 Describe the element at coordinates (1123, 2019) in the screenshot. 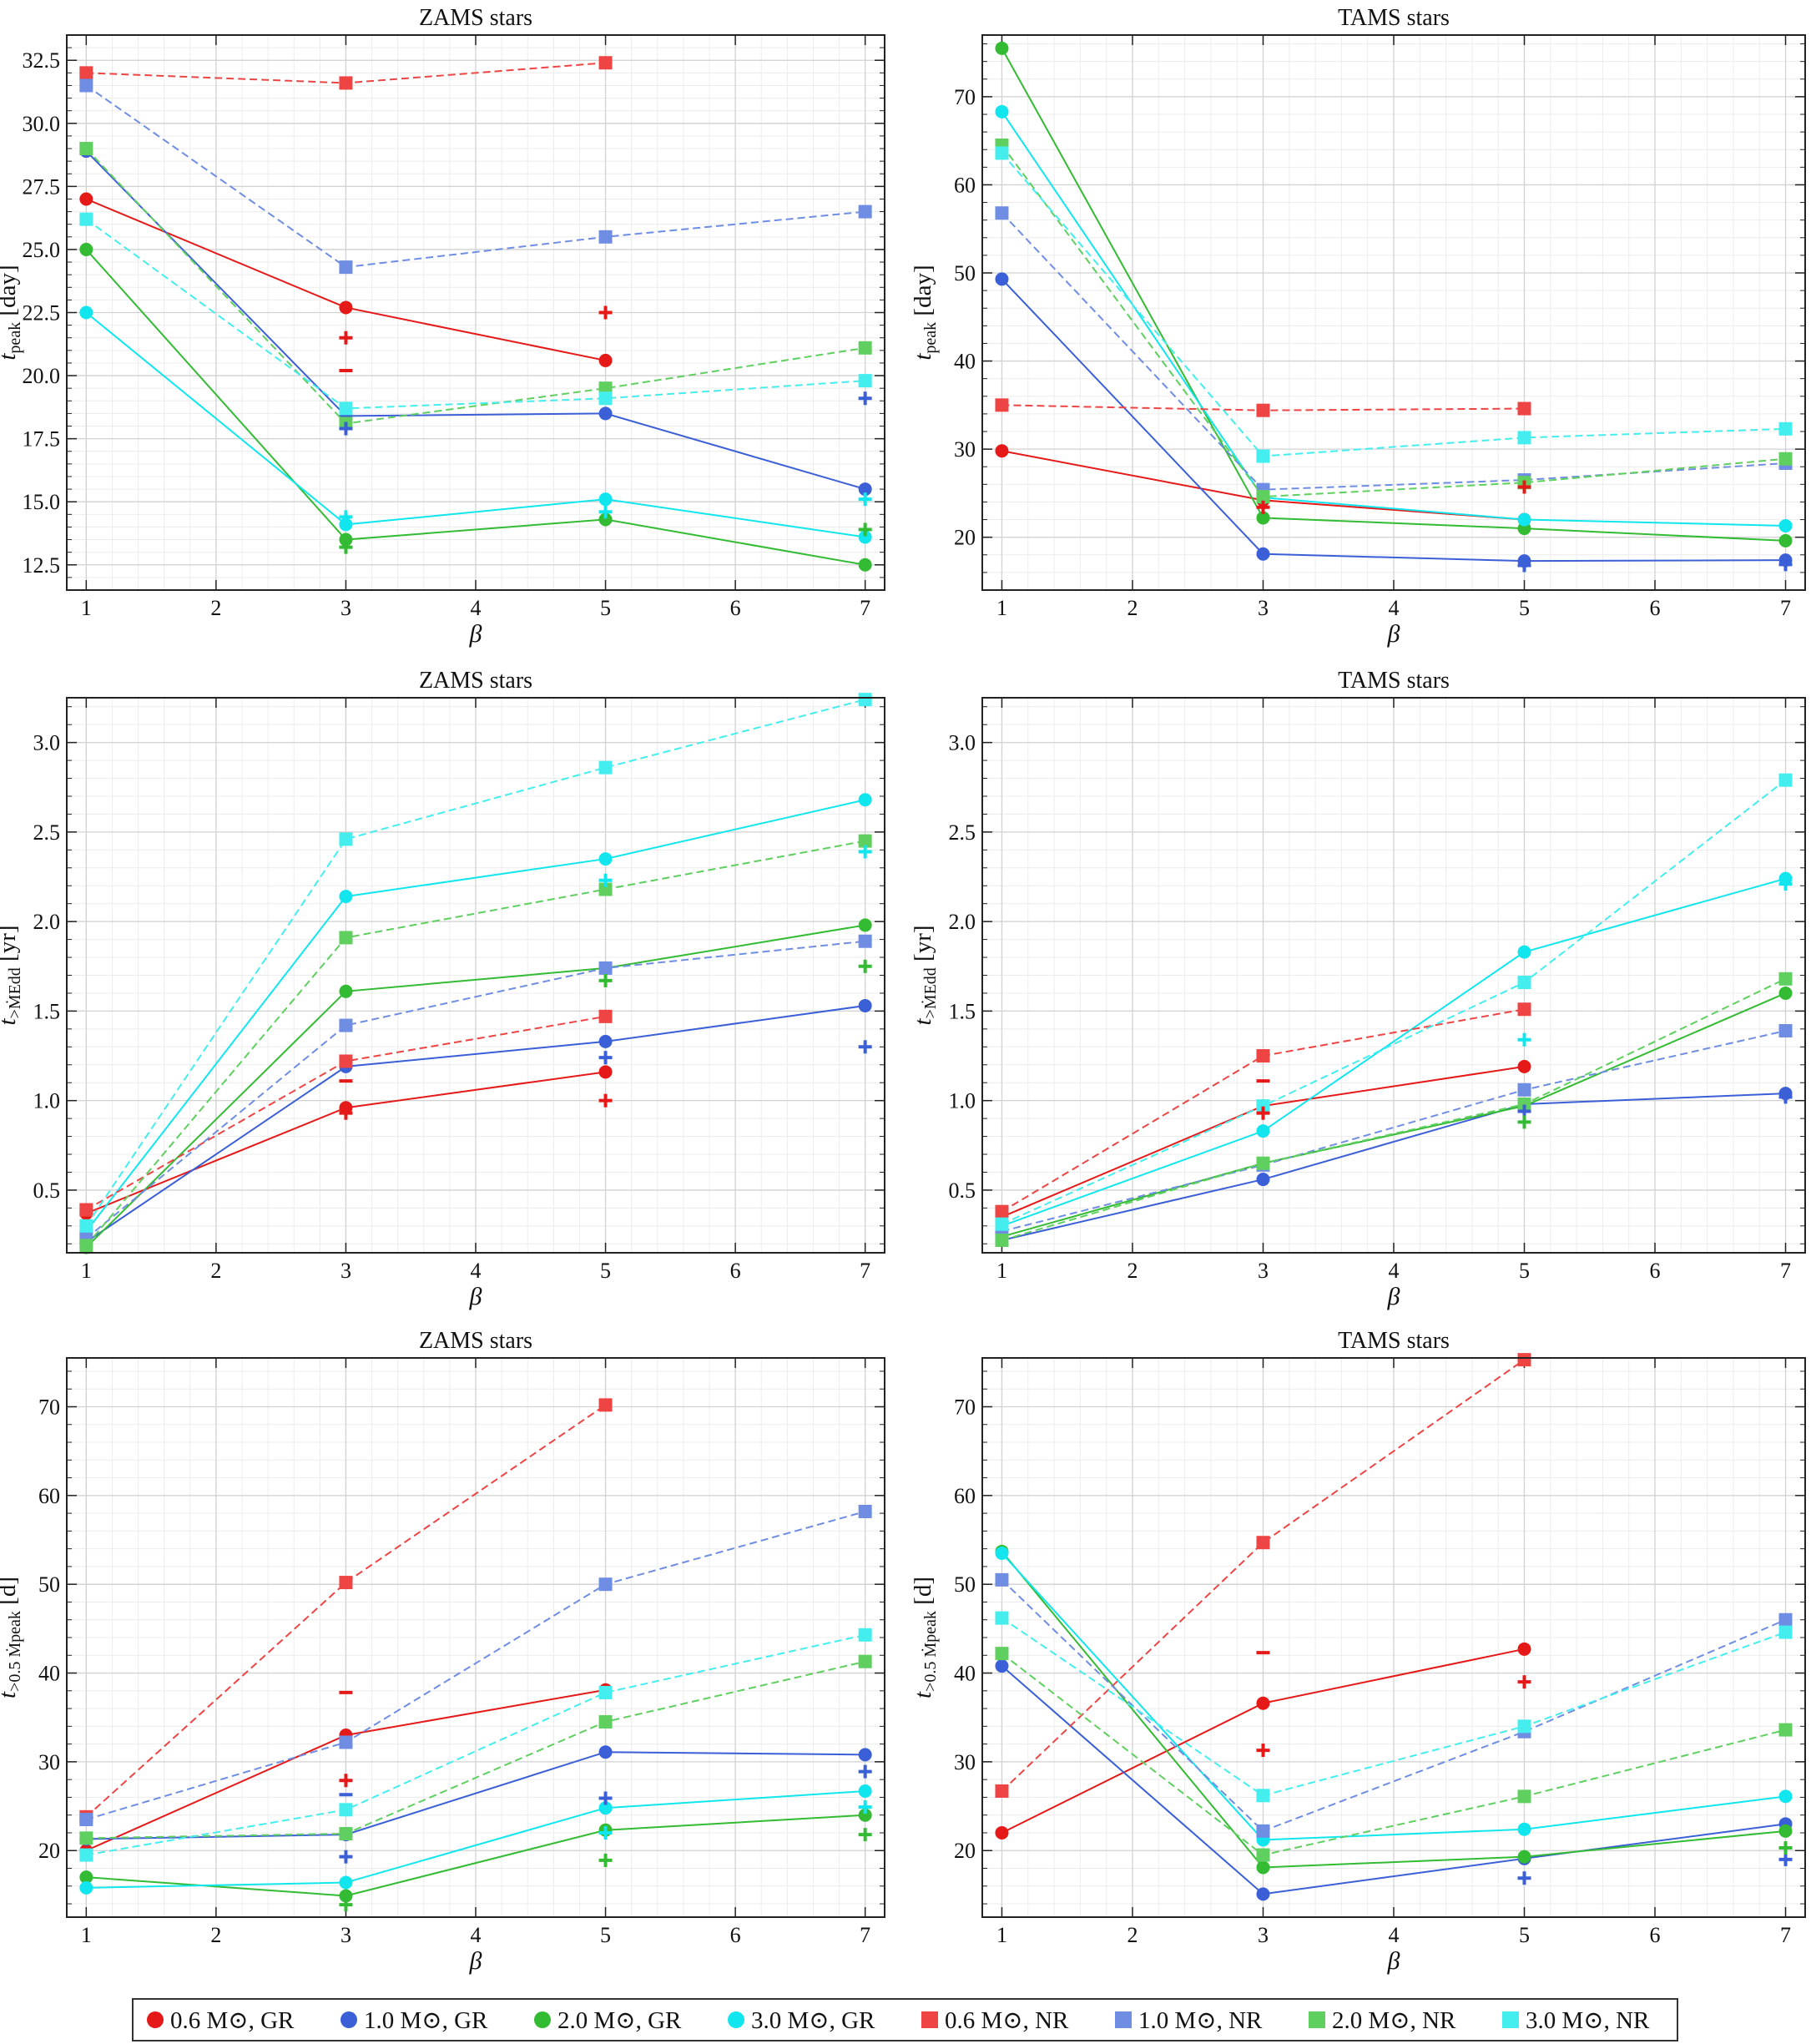

I see `legend-marker-blue-square` at that location.